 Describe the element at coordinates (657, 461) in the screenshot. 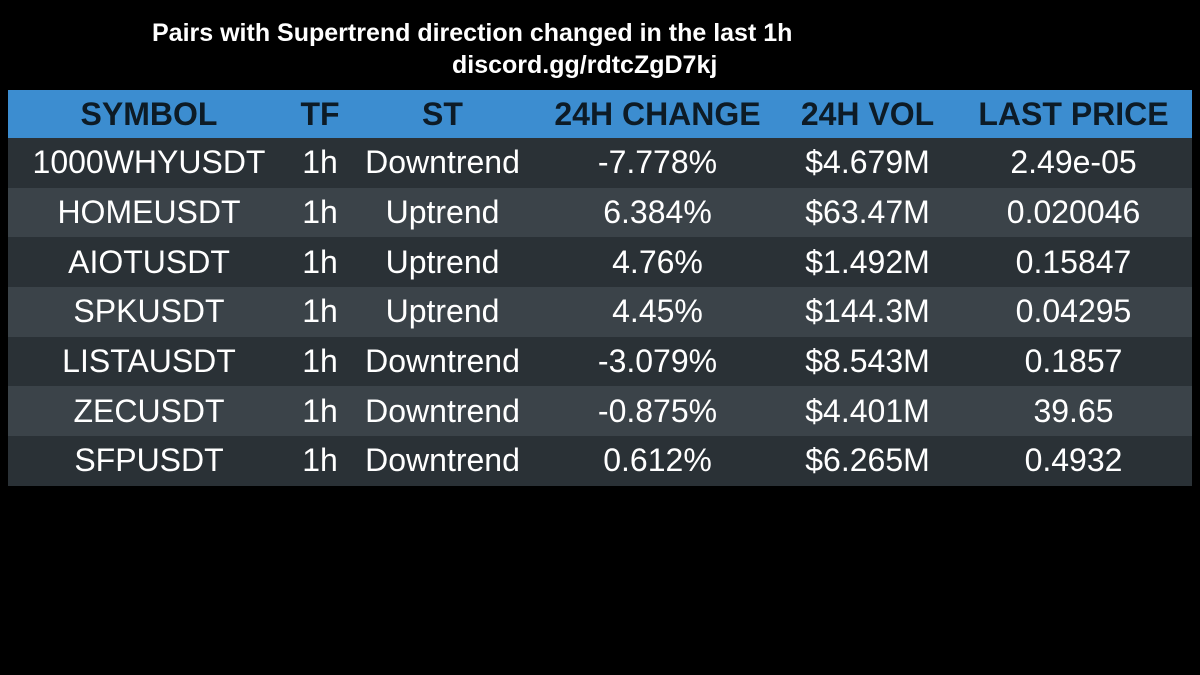

I see `cell-24h-change: 0.612%` at that location.